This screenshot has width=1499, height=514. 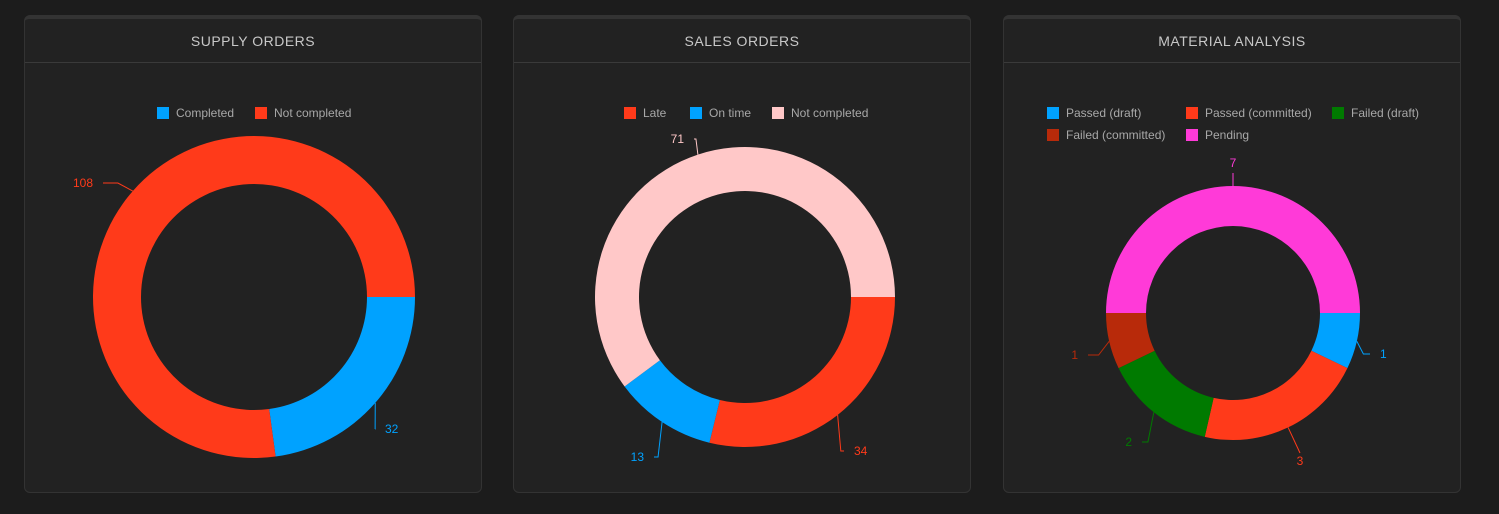 What do you see at coordinates (1227, 135) in the screenshot?
I see `legend-label-pending: Pending` at bounding box center [1227, 135].